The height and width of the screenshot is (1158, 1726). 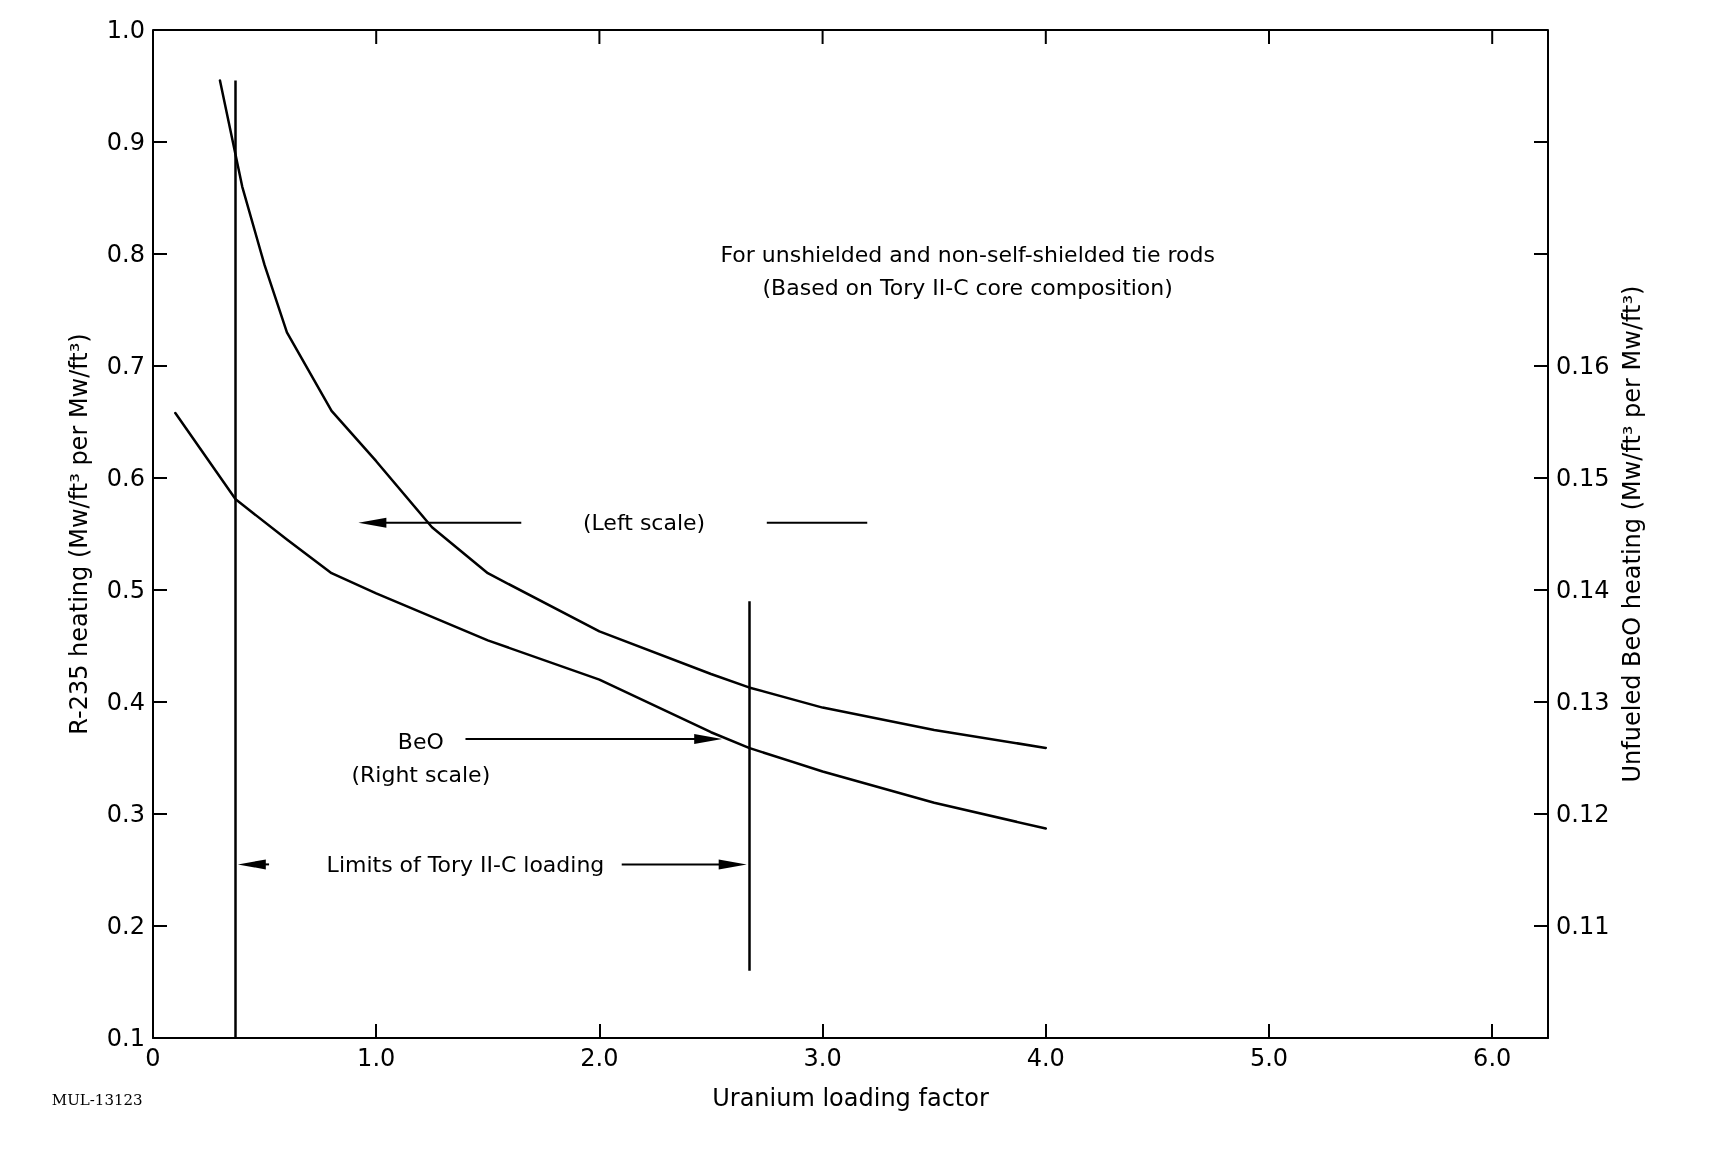 I want to click on x-tick-label: 3.0, so click(x=822, y=1058).